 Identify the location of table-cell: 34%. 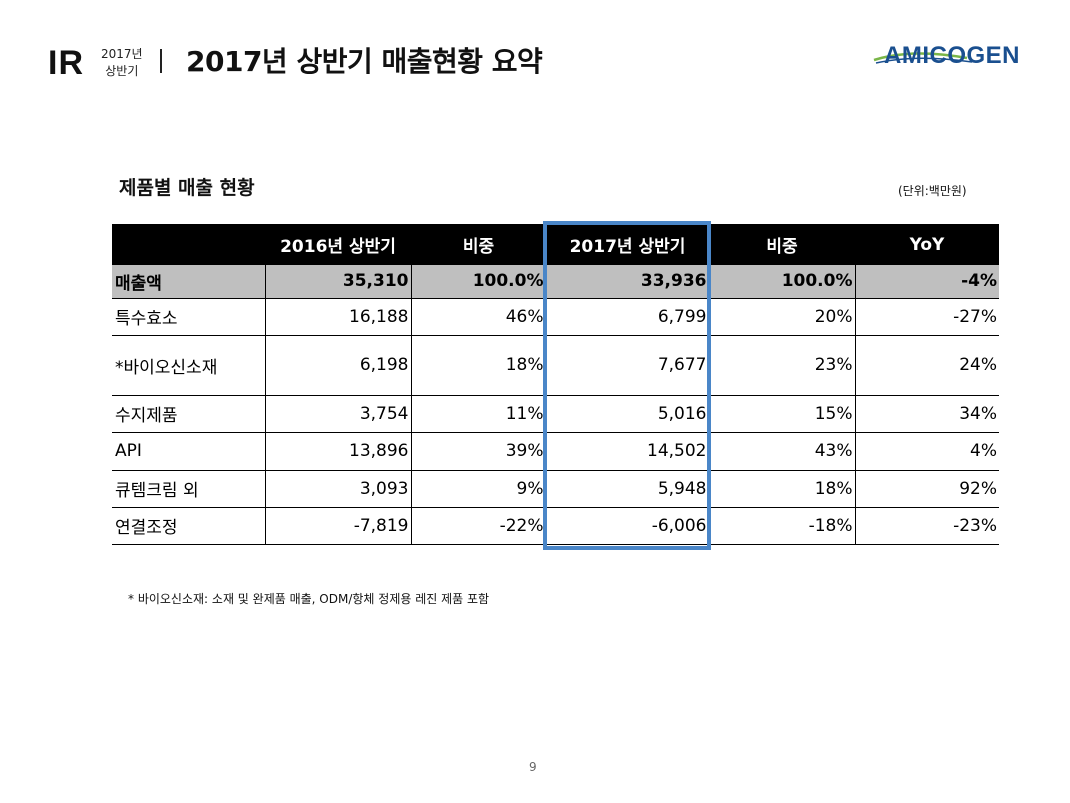
(926, 414).